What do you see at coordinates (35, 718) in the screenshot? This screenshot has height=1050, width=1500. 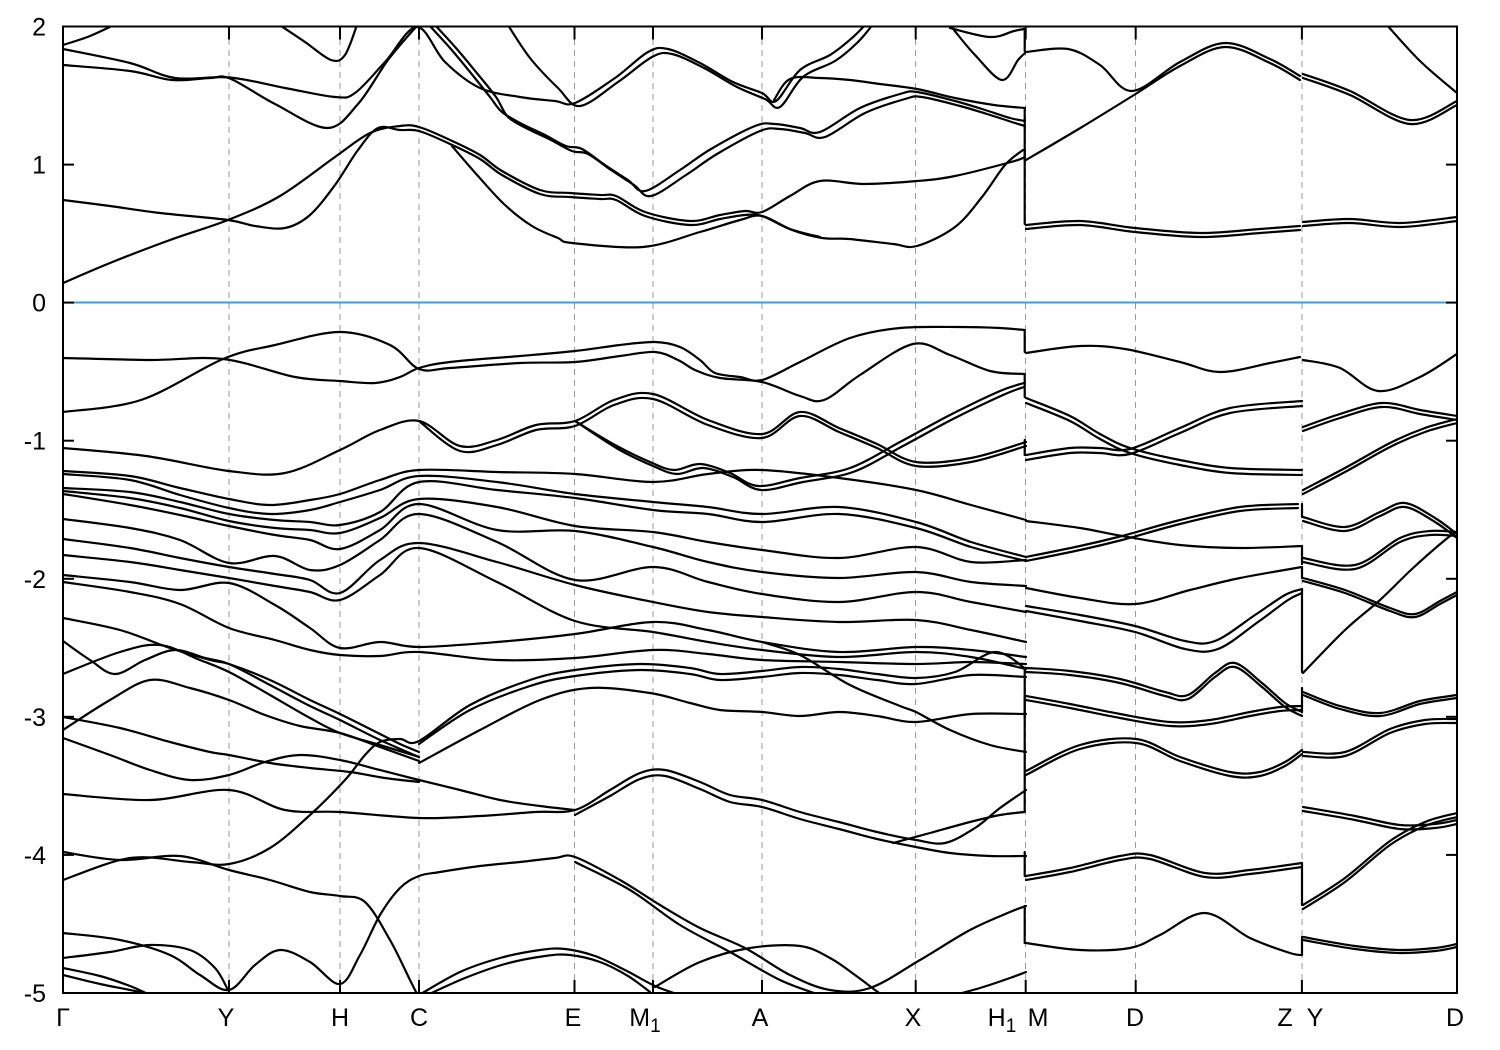 I see `svg-text: -3` at bounding box center [35, 718].